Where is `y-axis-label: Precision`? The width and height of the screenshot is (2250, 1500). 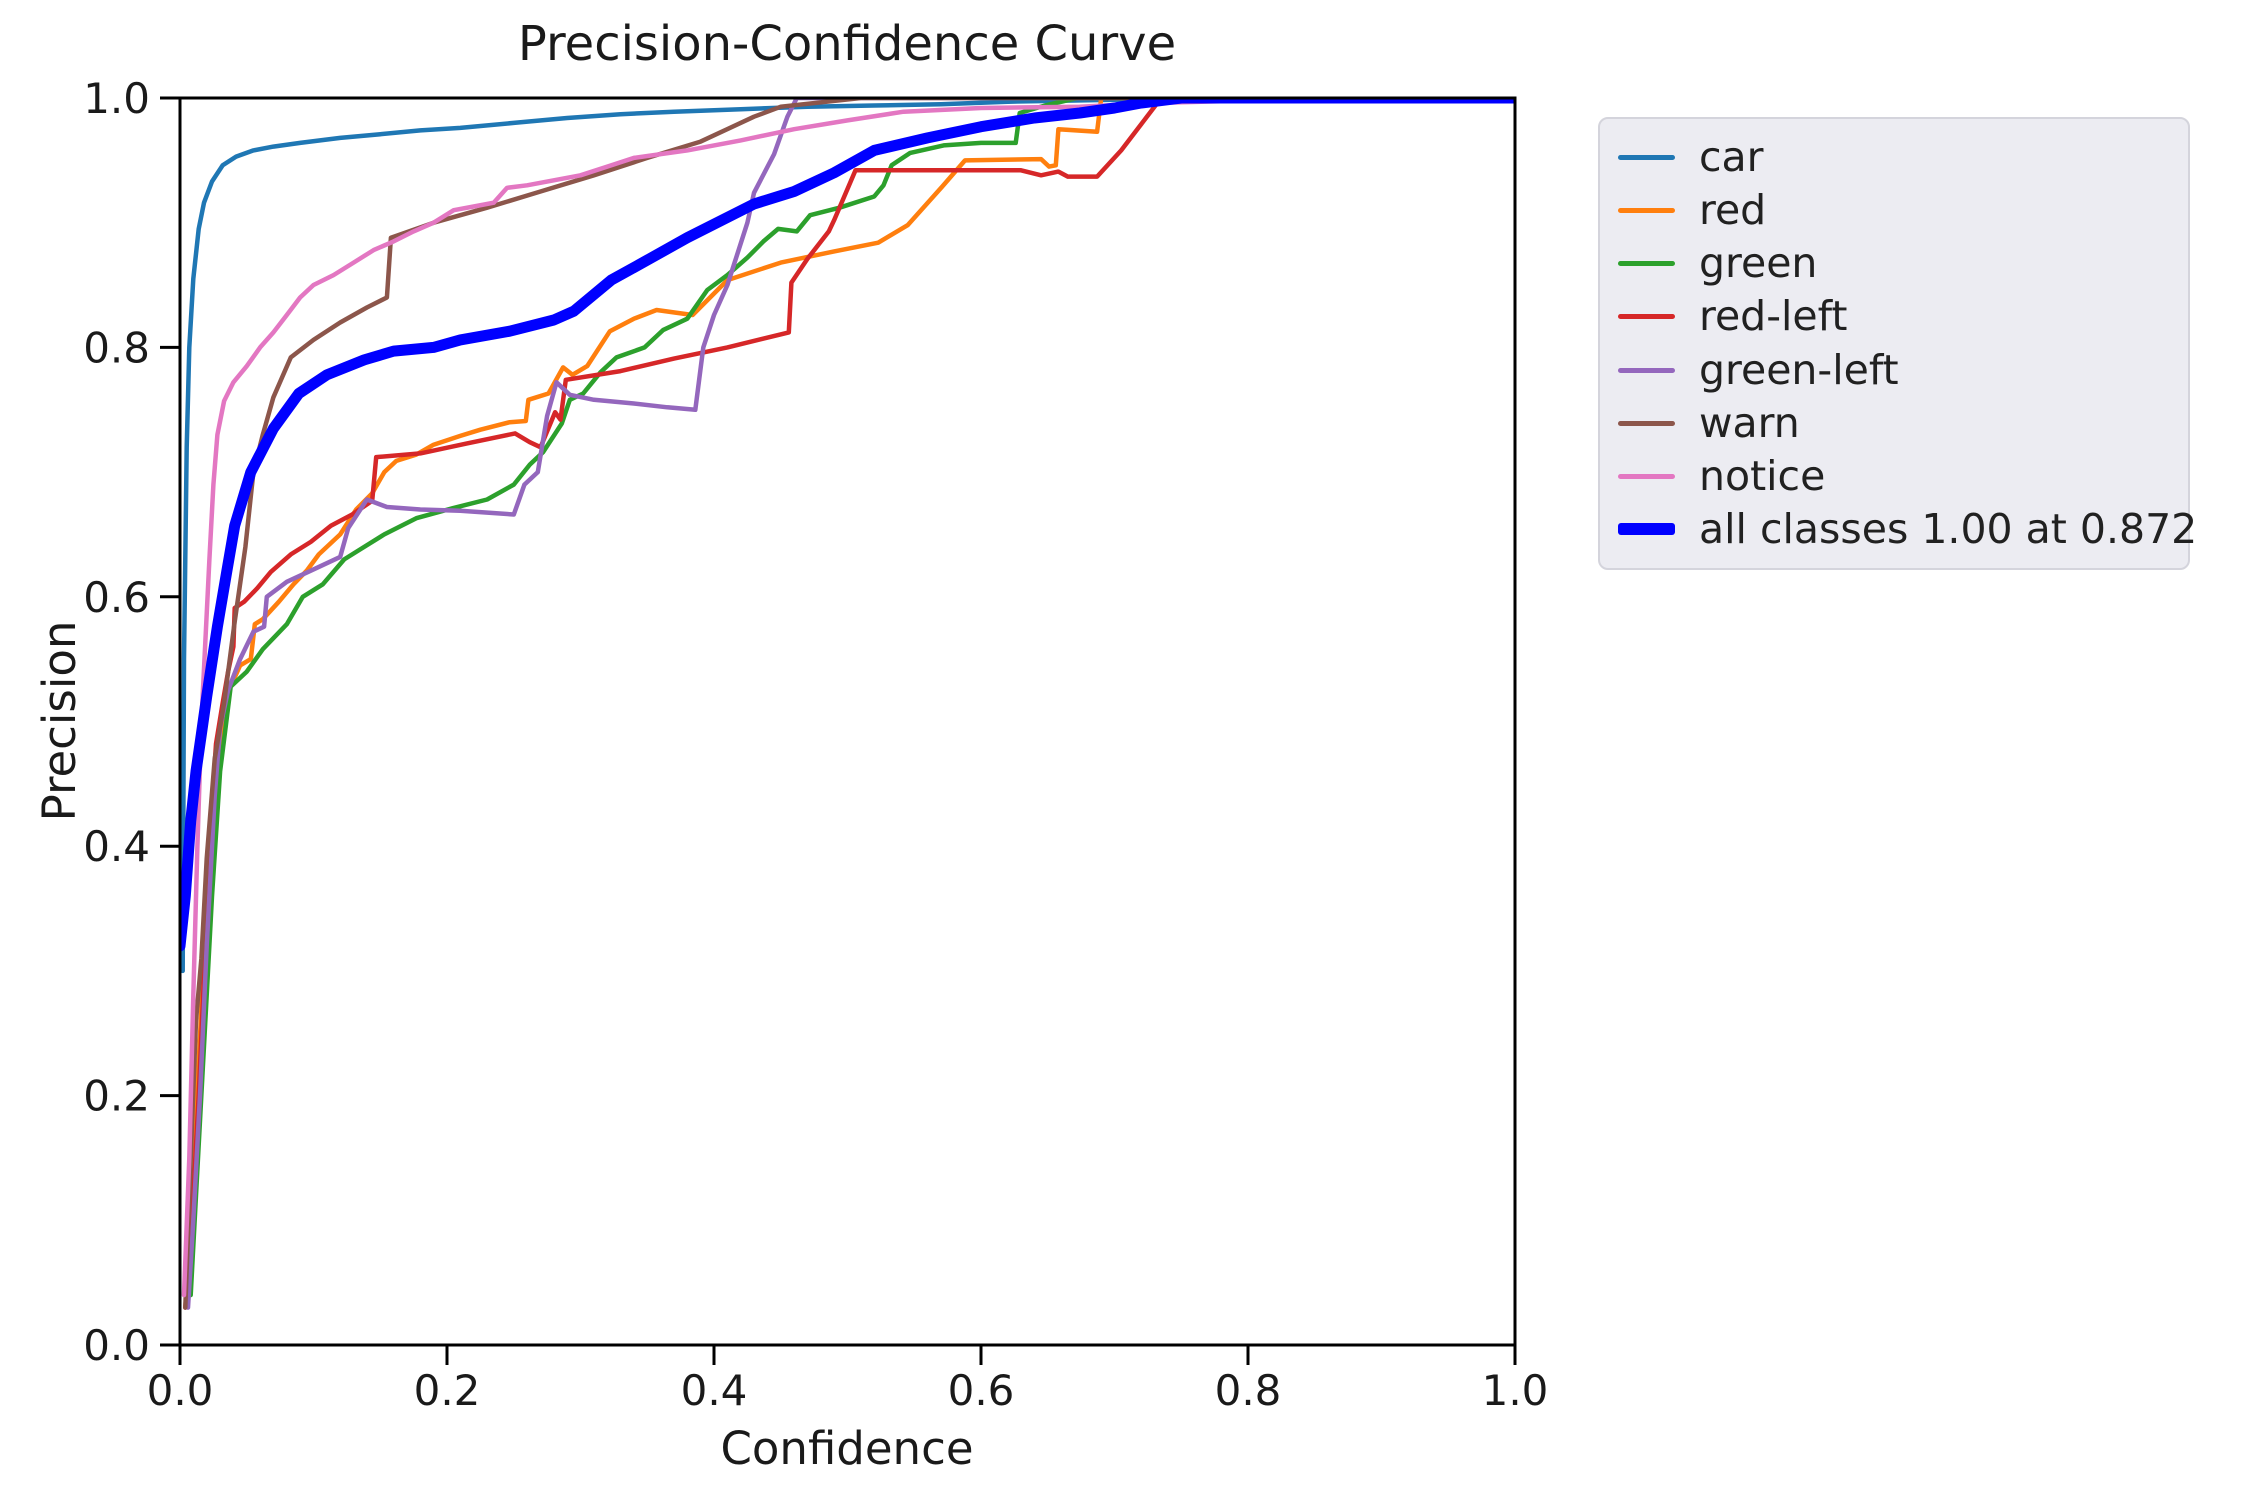 y-axis-label: Precision is located at coordinates (59, 721).